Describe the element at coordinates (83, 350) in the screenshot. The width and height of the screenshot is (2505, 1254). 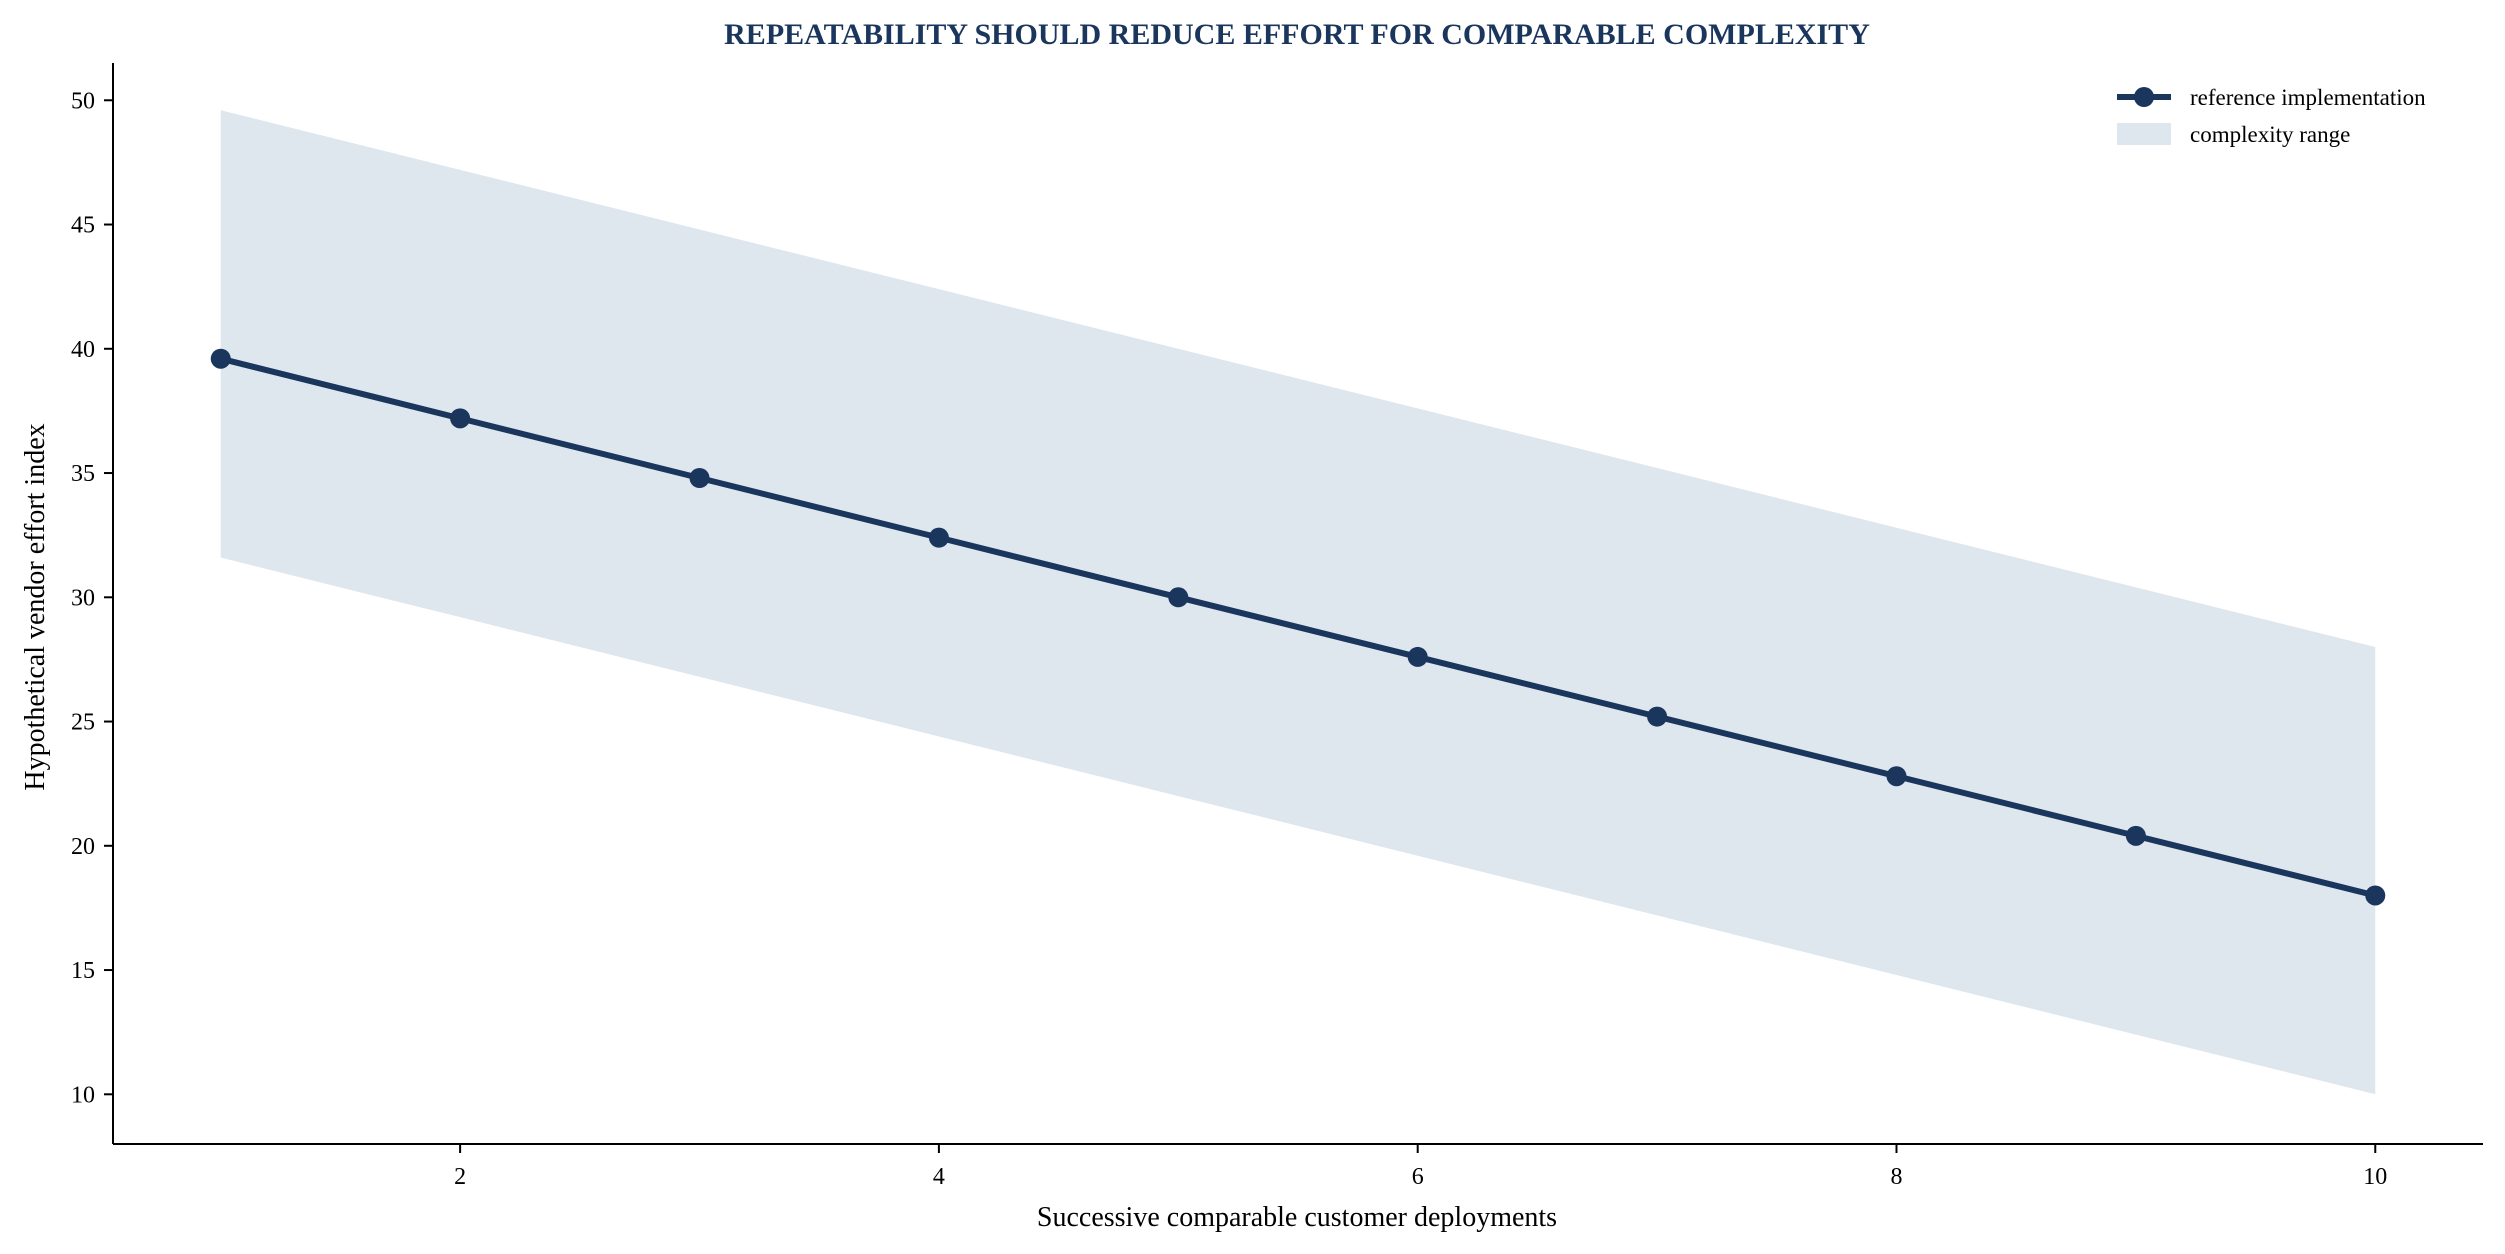
I see `y-tick-label: 40` at that location.